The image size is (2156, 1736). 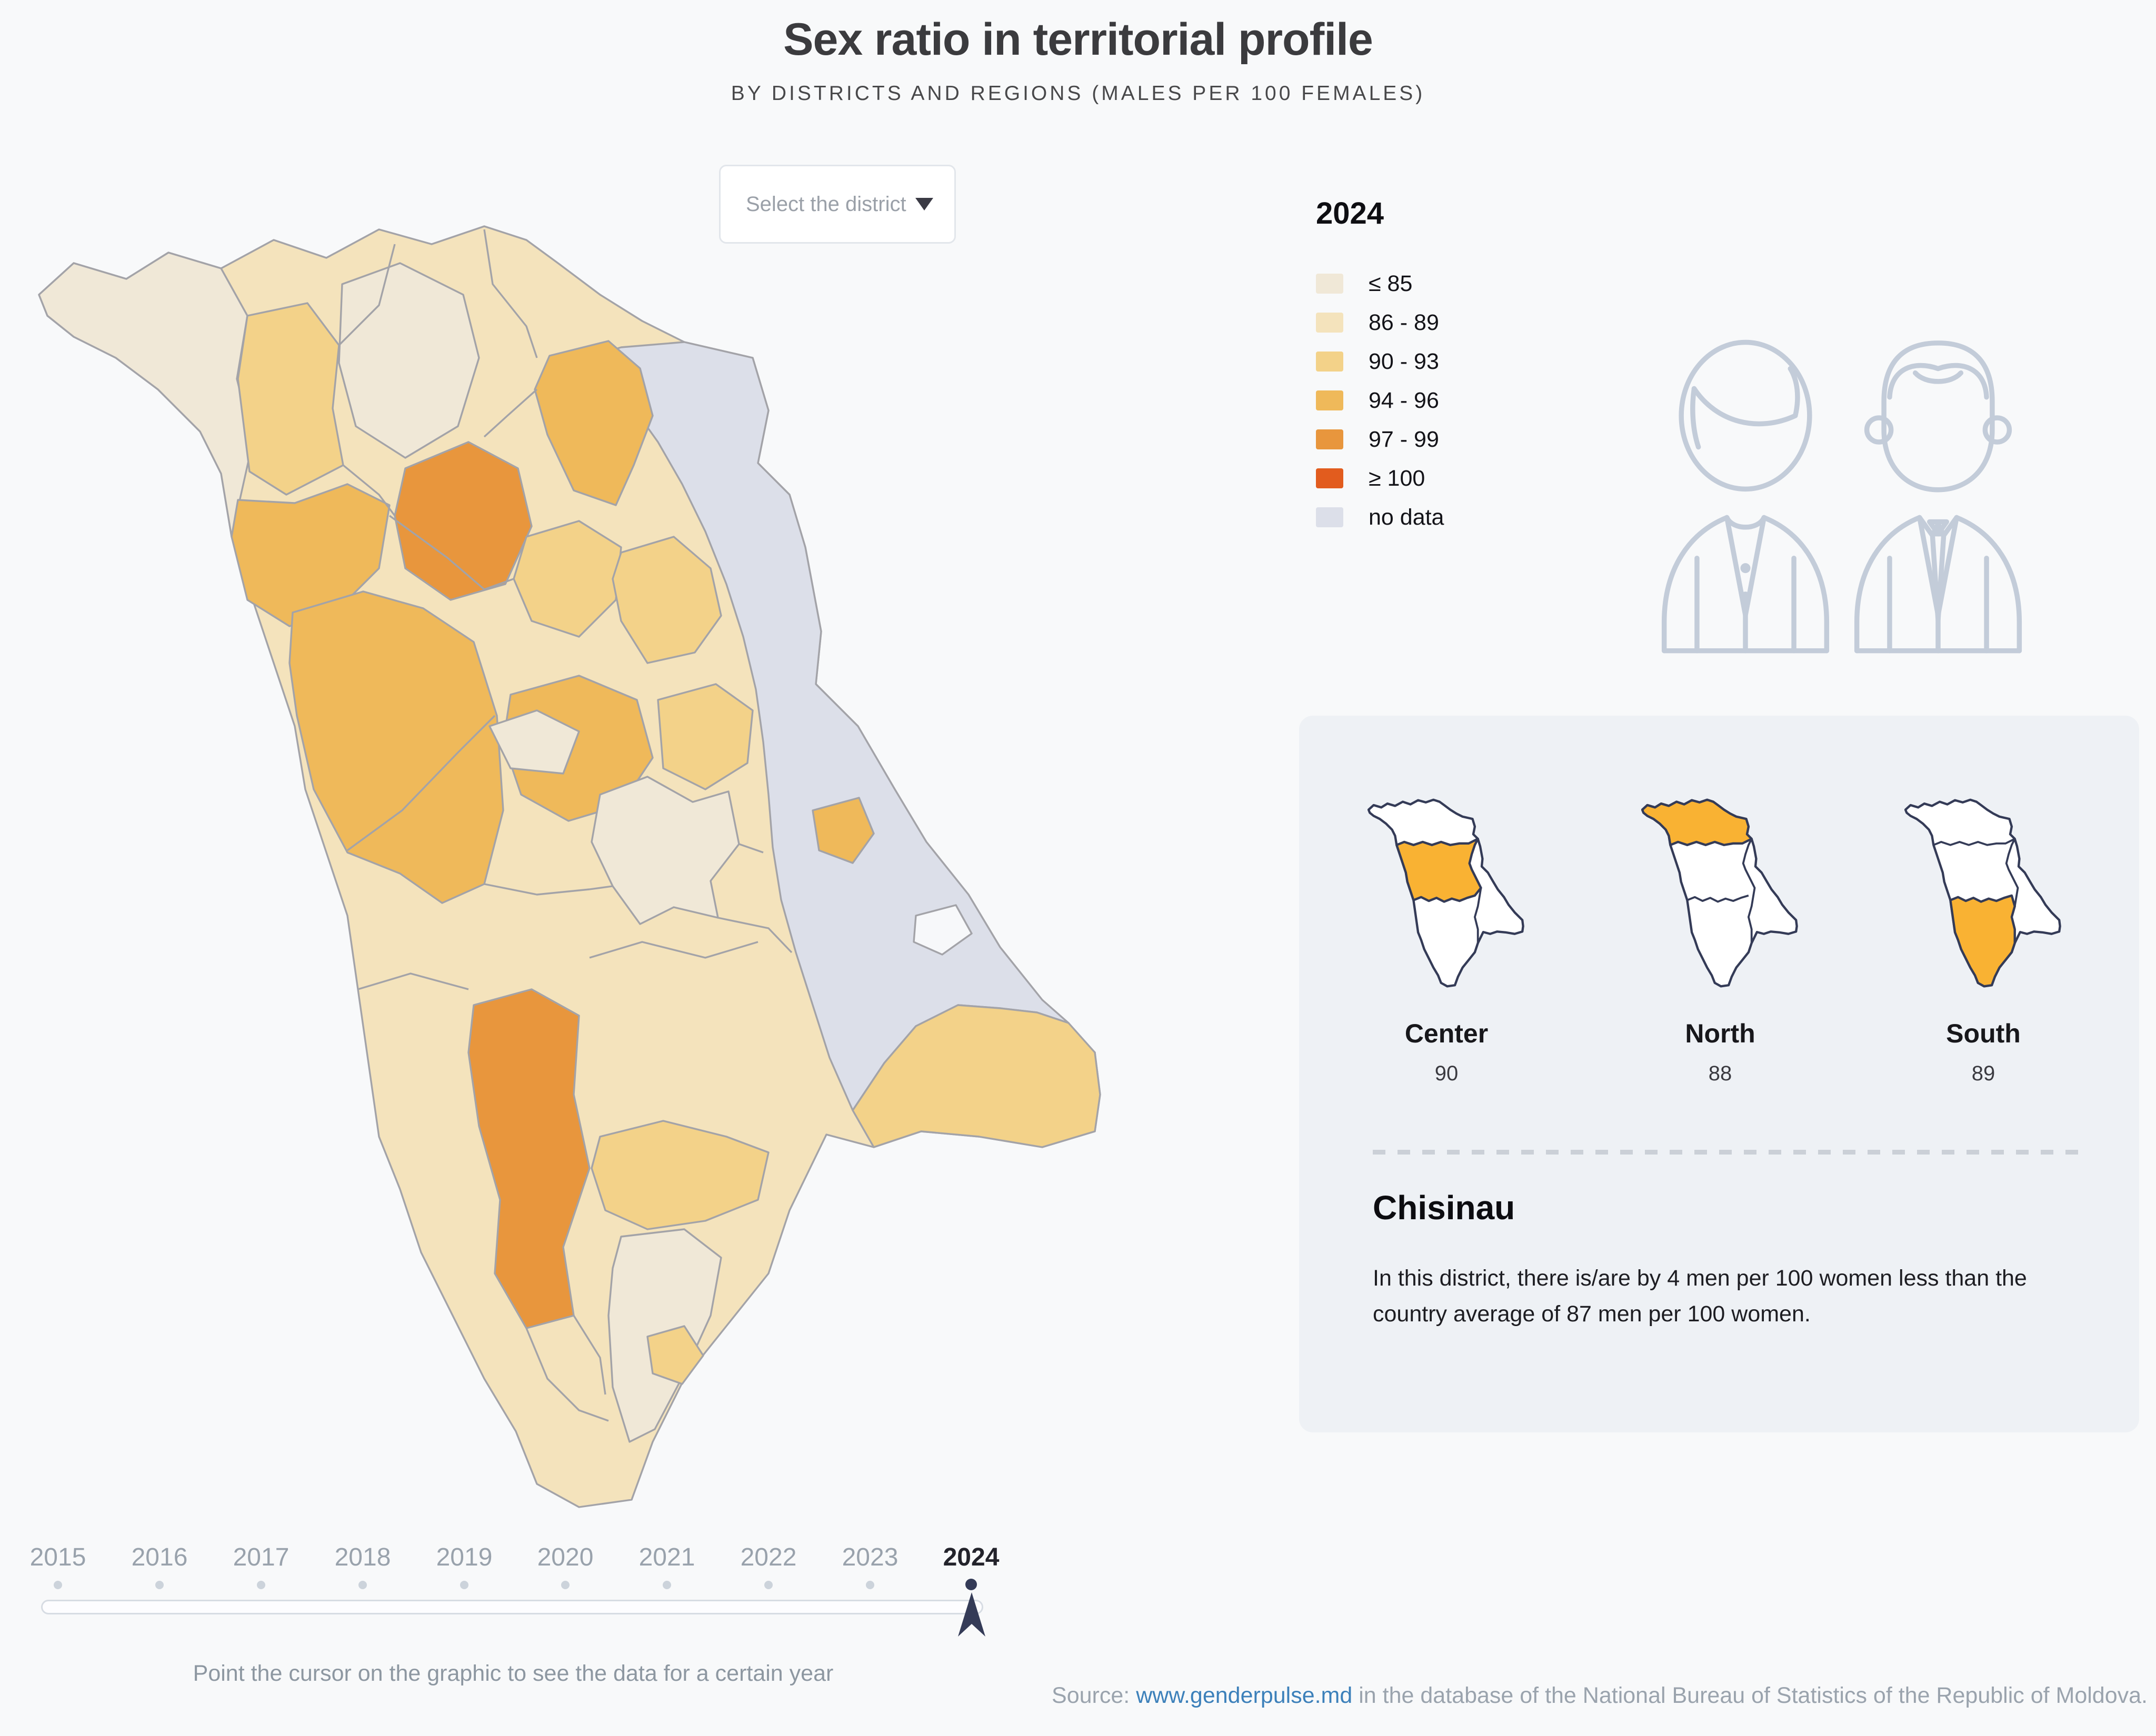 I want to click on year-2021: 2021, so click(x=666, y=1557).